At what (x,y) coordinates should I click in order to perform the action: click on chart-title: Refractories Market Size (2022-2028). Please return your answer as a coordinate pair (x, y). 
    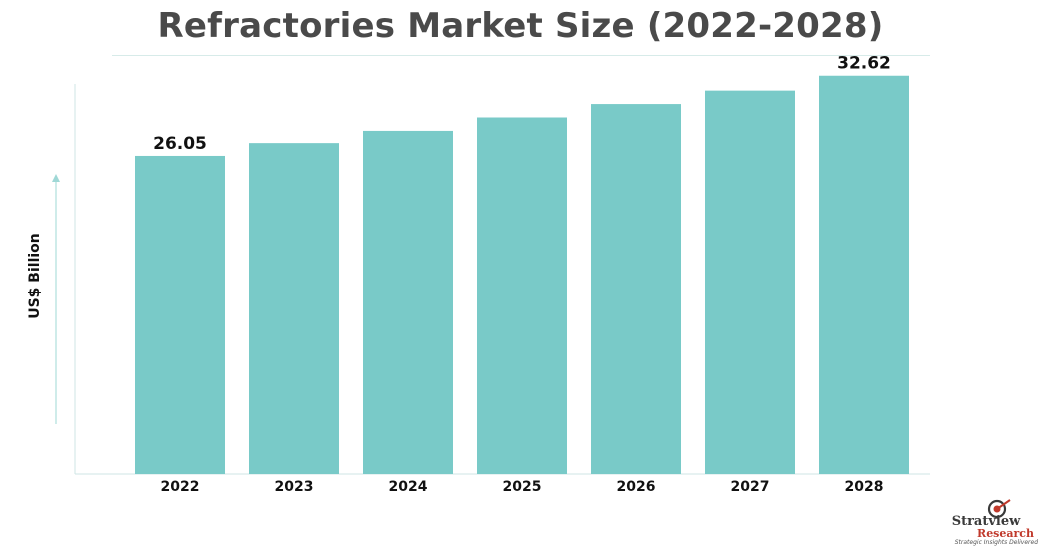
    Looking at the image, I should click on (520, 26).